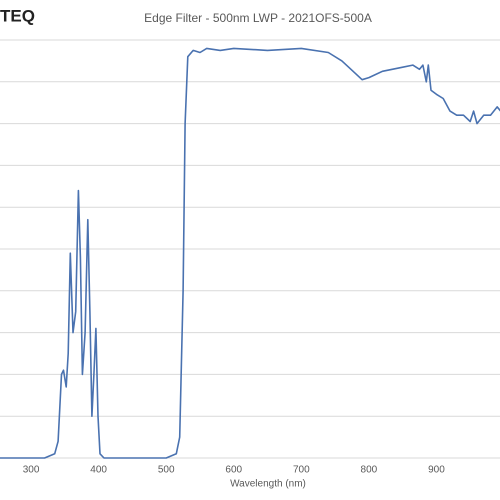  Describe the element at coordinates (258, 18) in the screenshot. I see `chart-title: Edge Filter - 500nm LWP - 2021OFS-500A` at that location.